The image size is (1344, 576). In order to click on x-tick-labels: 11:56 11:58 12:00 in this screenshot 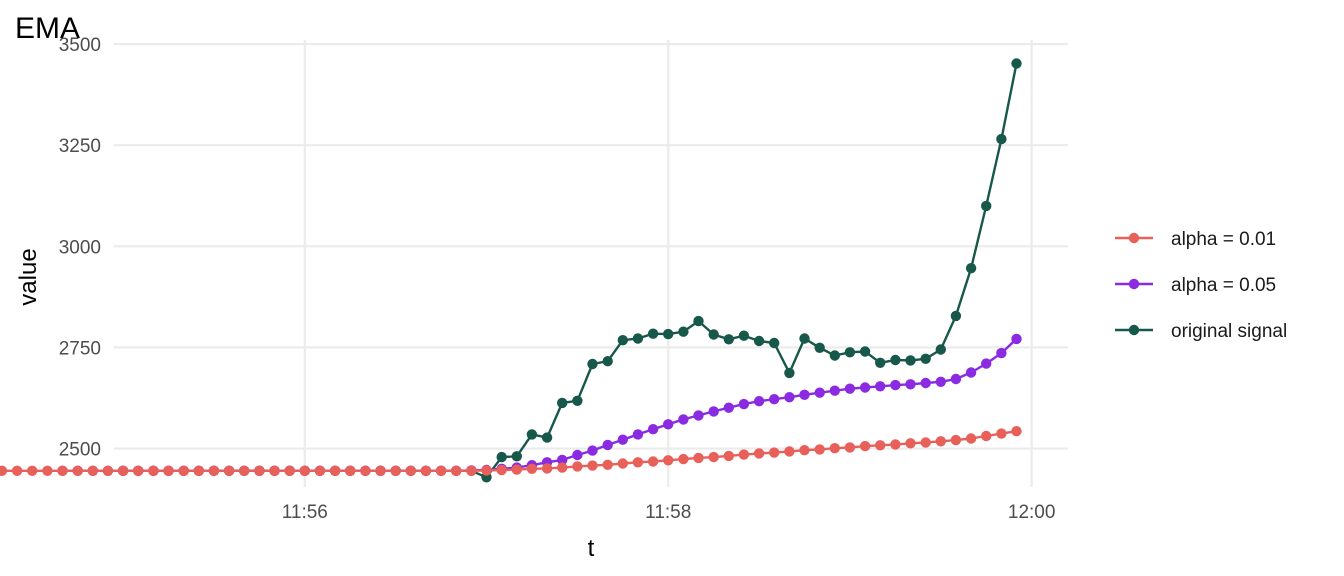, I will do `click(669, 512)`.